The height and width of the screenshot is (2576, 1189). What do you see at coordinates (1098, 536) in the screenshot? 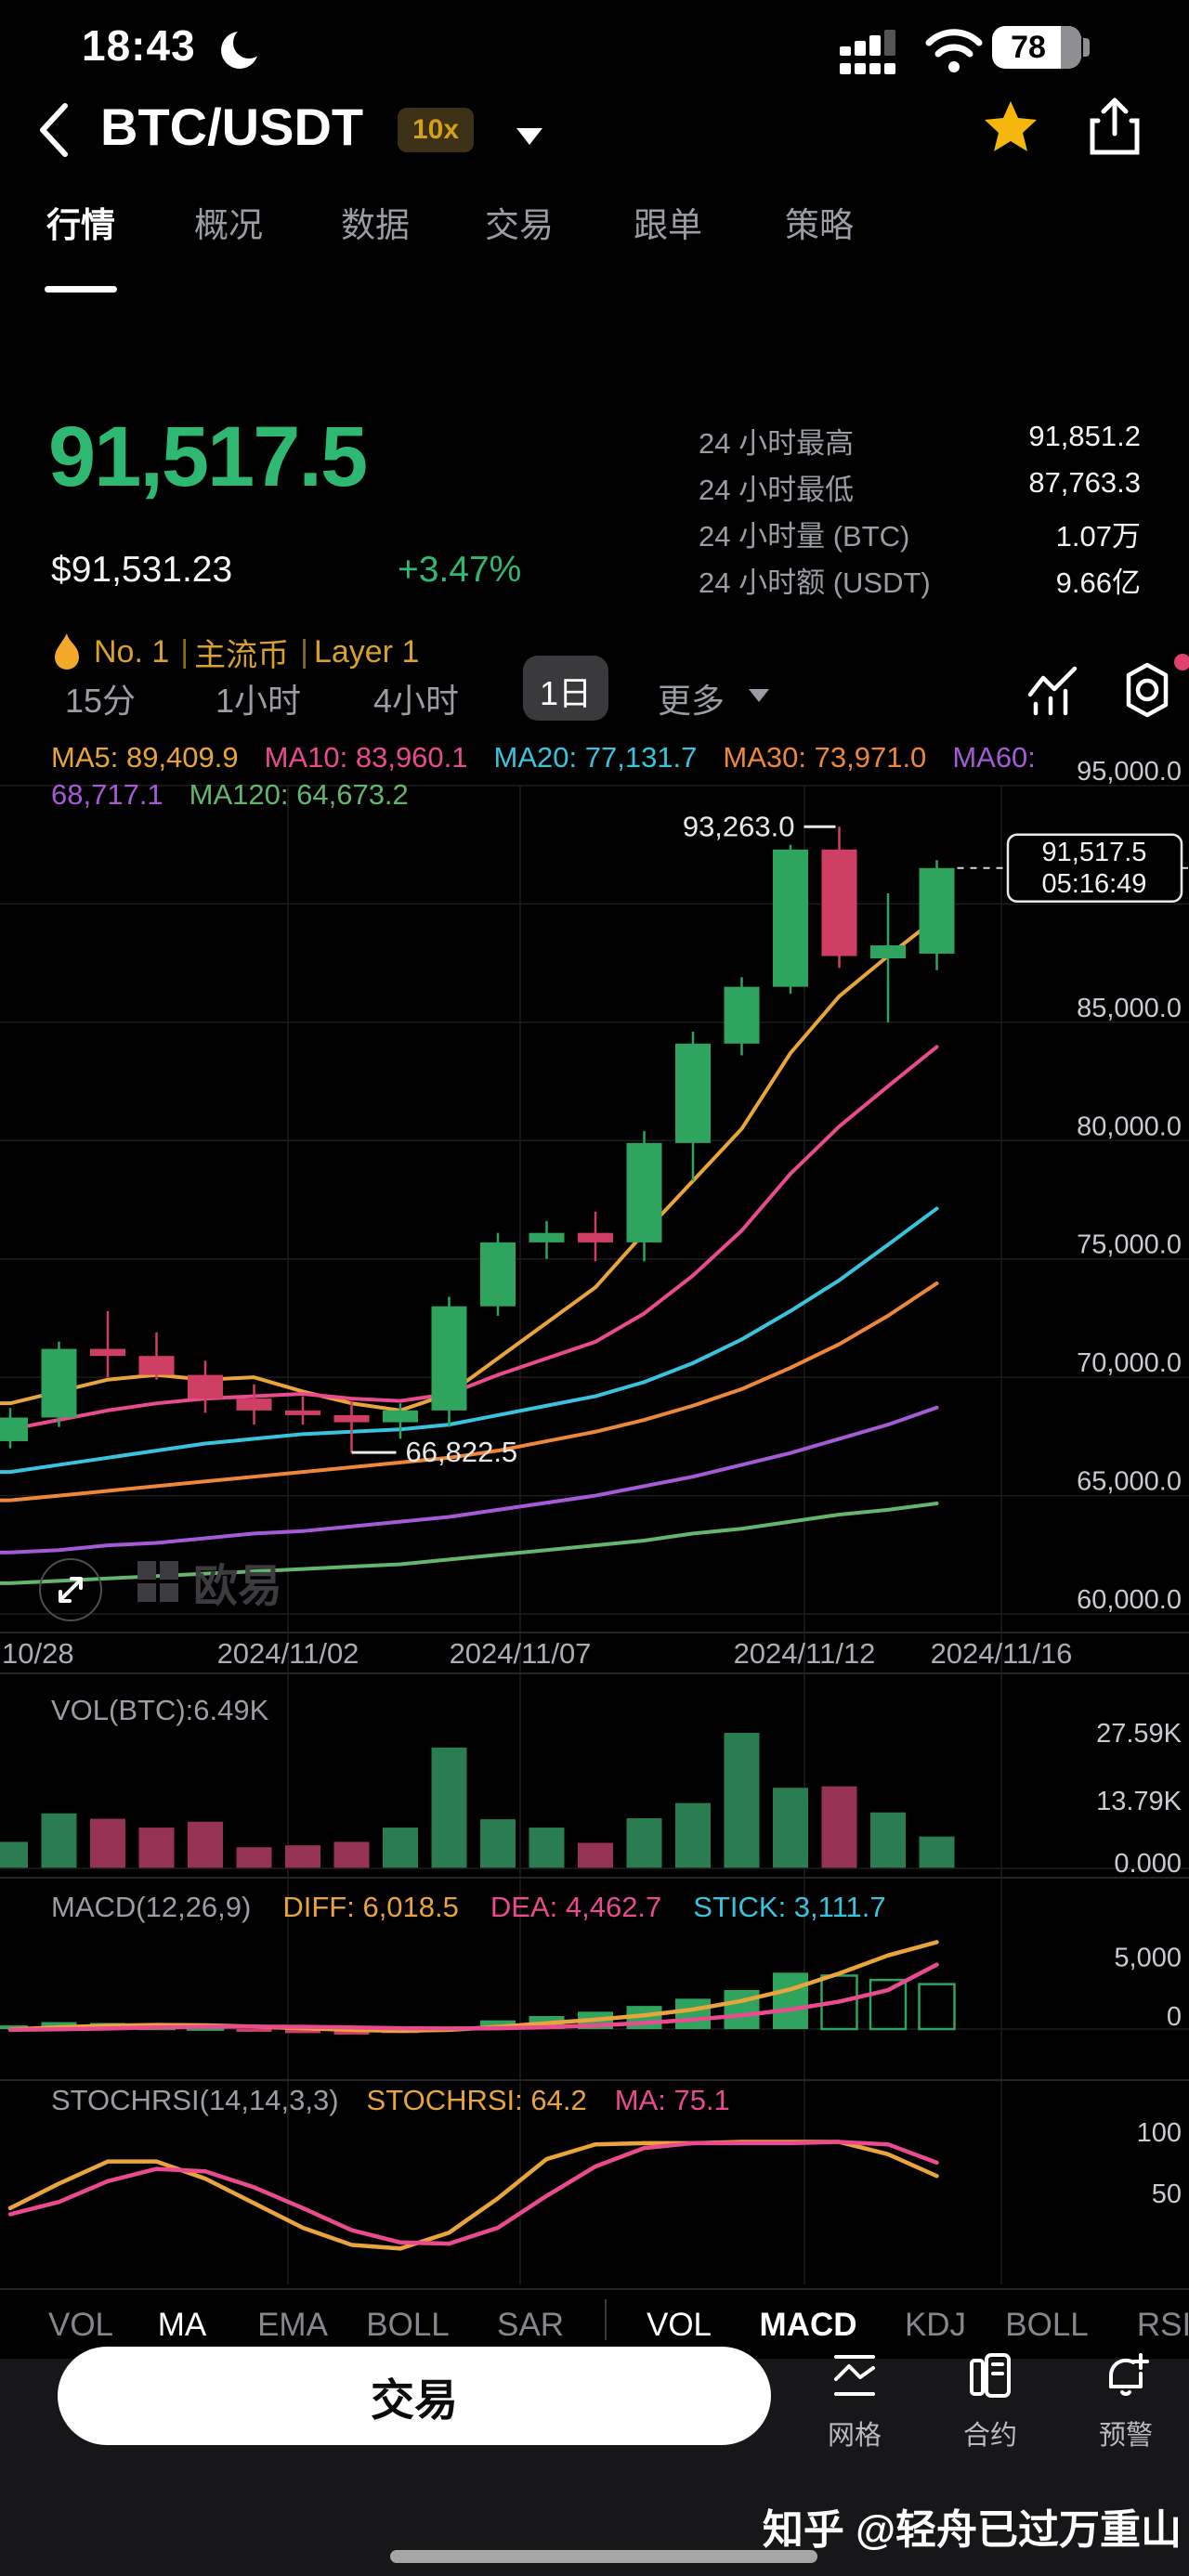
I see `stat-value-3: 1.07万` at bounding box center [1098, 536].